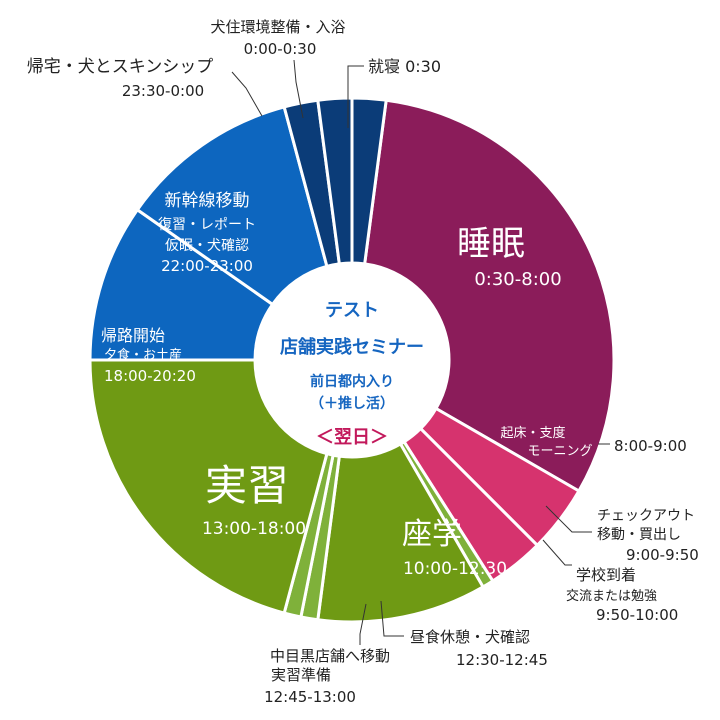 Image resolution: width=720 pixels, height=720 pixels. What do you see at coordinates (650, 446) in the screenshot?
I see `callout-wakeup: 8:00-9:00` at bounding box center [650, 446].